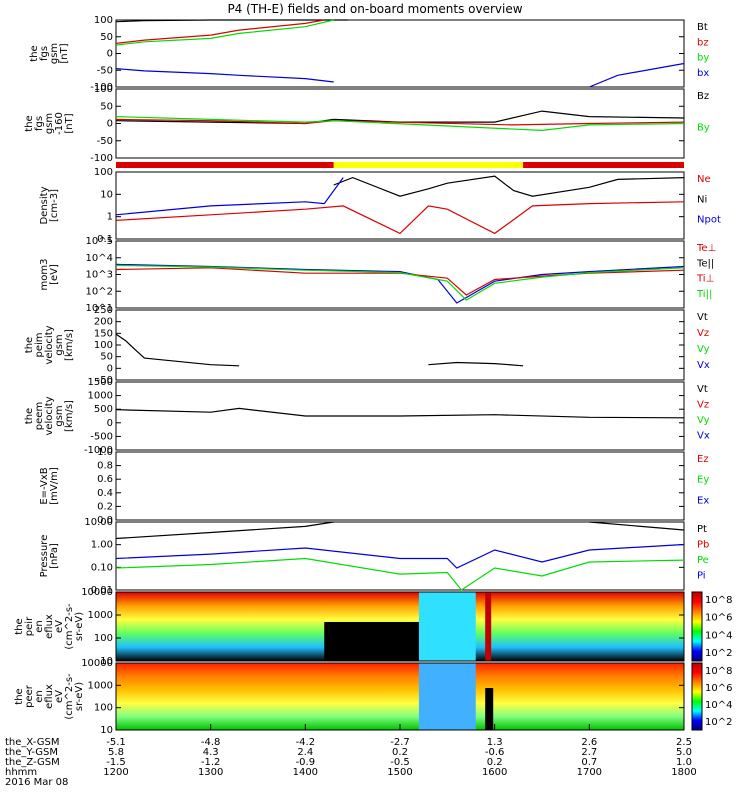 Image resolution: width=750 pixels, height=800 pixels. I want to click on xaxis-value: 1.3, so click(495, 742).